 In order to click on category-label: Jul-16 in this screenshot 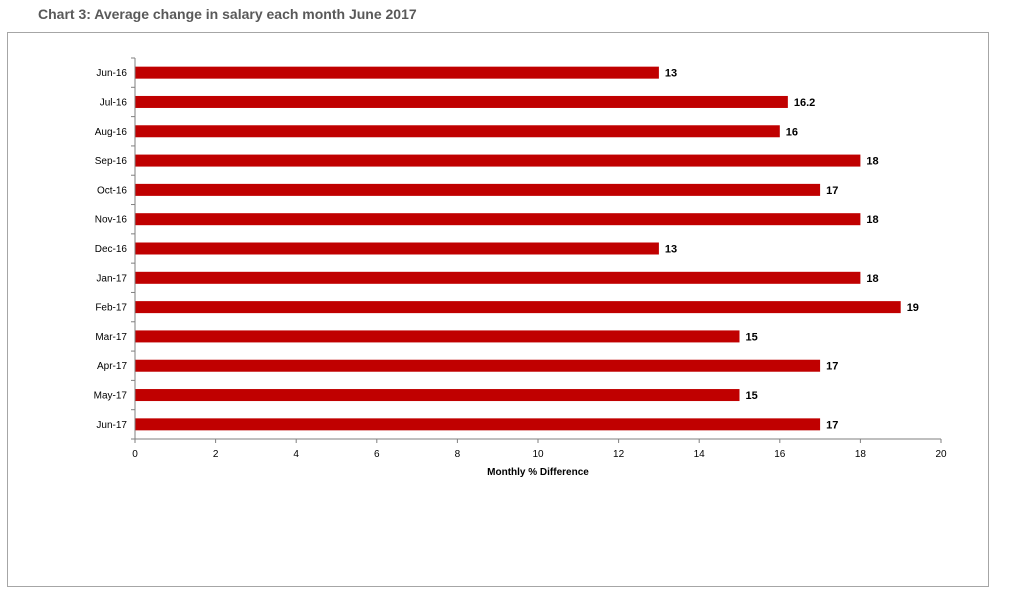, I will do `click(114, 102)`.